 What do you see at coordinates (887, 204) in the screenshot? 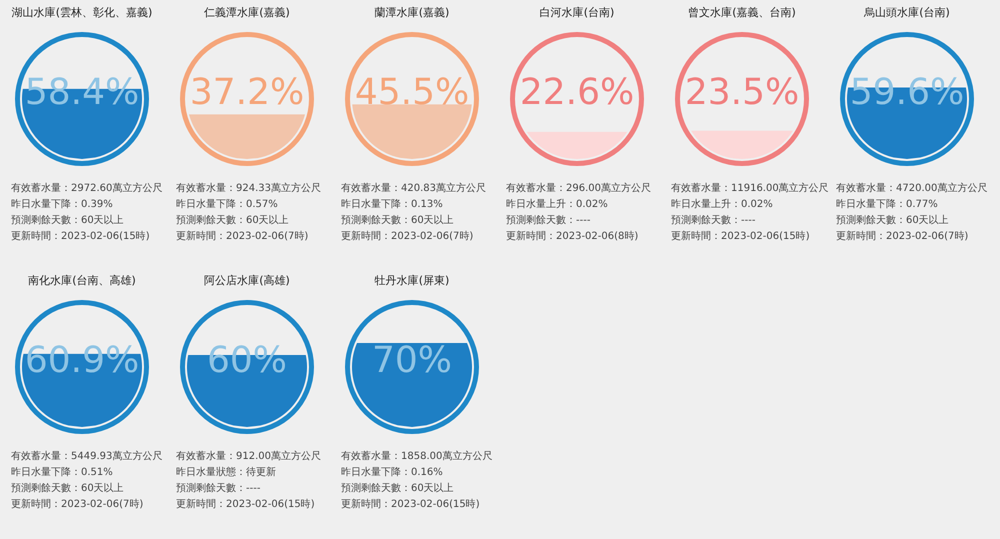
I see `text: 昨日水量下降：0.77%` at bounding box center [887, 204].